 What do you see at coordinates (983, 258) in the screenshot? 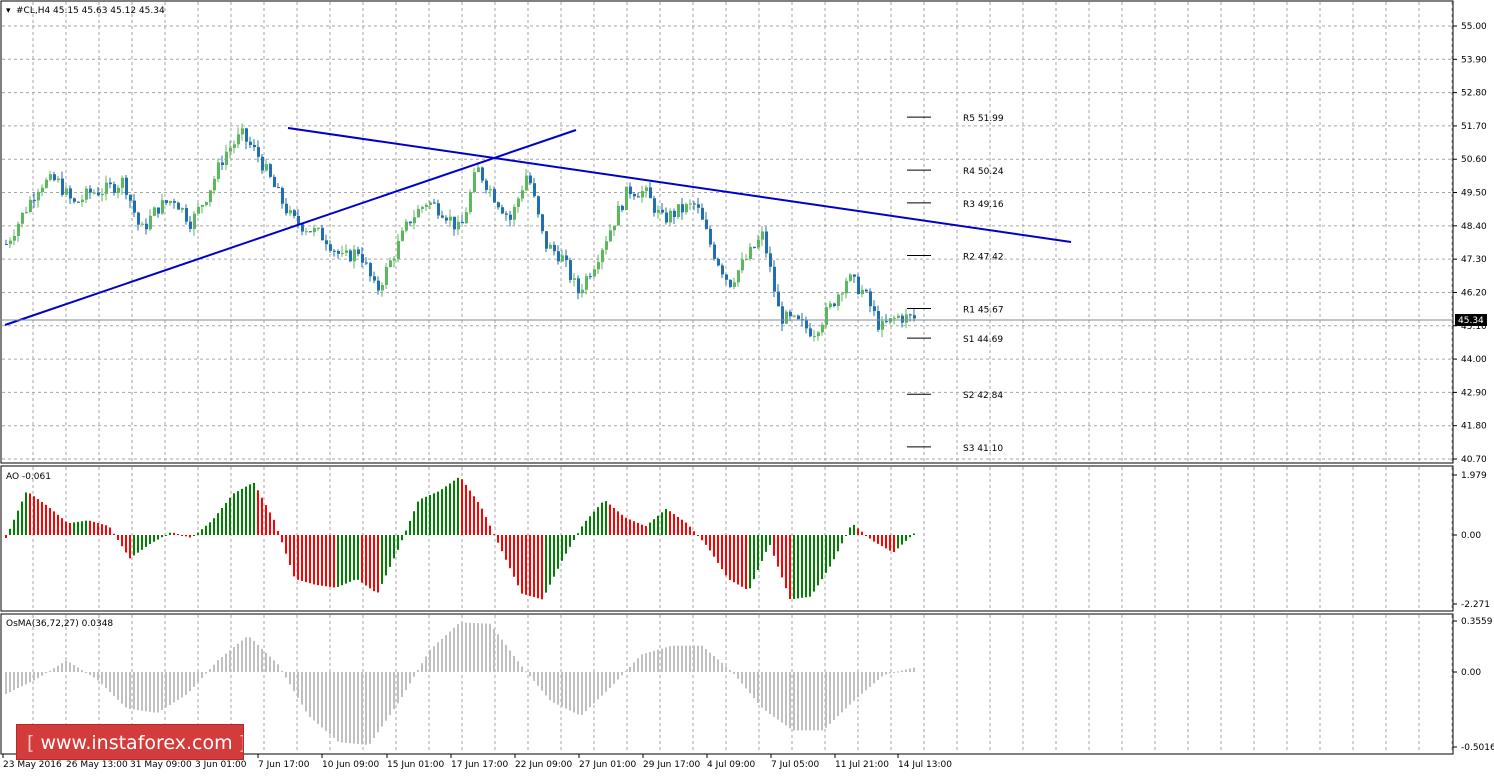
I see `pivot-label: R2 47.42` at bounding box center [983, 258].